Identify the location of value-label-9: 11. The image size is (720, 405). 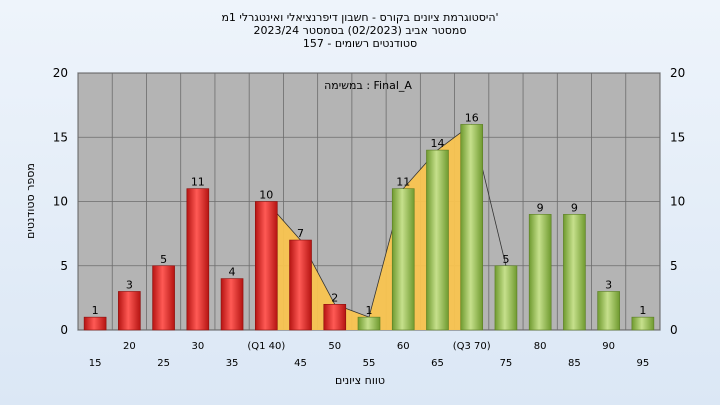
(403, 182).